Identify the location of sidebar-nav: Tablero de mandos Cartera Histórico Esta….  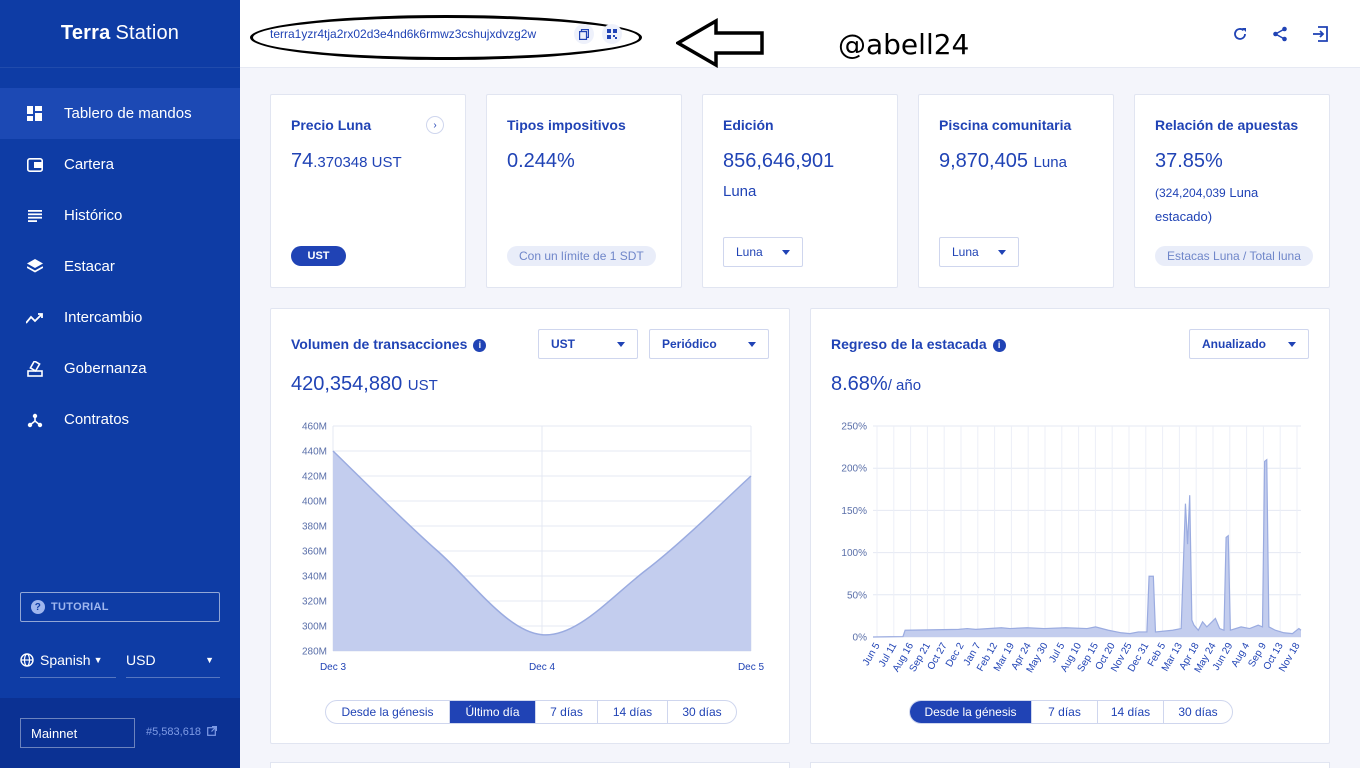
(120, 266).